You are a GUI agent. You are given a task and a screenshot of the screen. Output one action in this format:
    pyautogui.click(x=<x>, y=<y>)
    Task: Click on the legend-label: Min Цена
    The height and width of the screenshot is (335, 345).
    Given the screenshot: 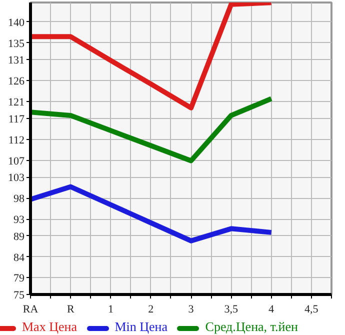 What is the action you would take?
    pyautogui.click(x=141, y=326)
    